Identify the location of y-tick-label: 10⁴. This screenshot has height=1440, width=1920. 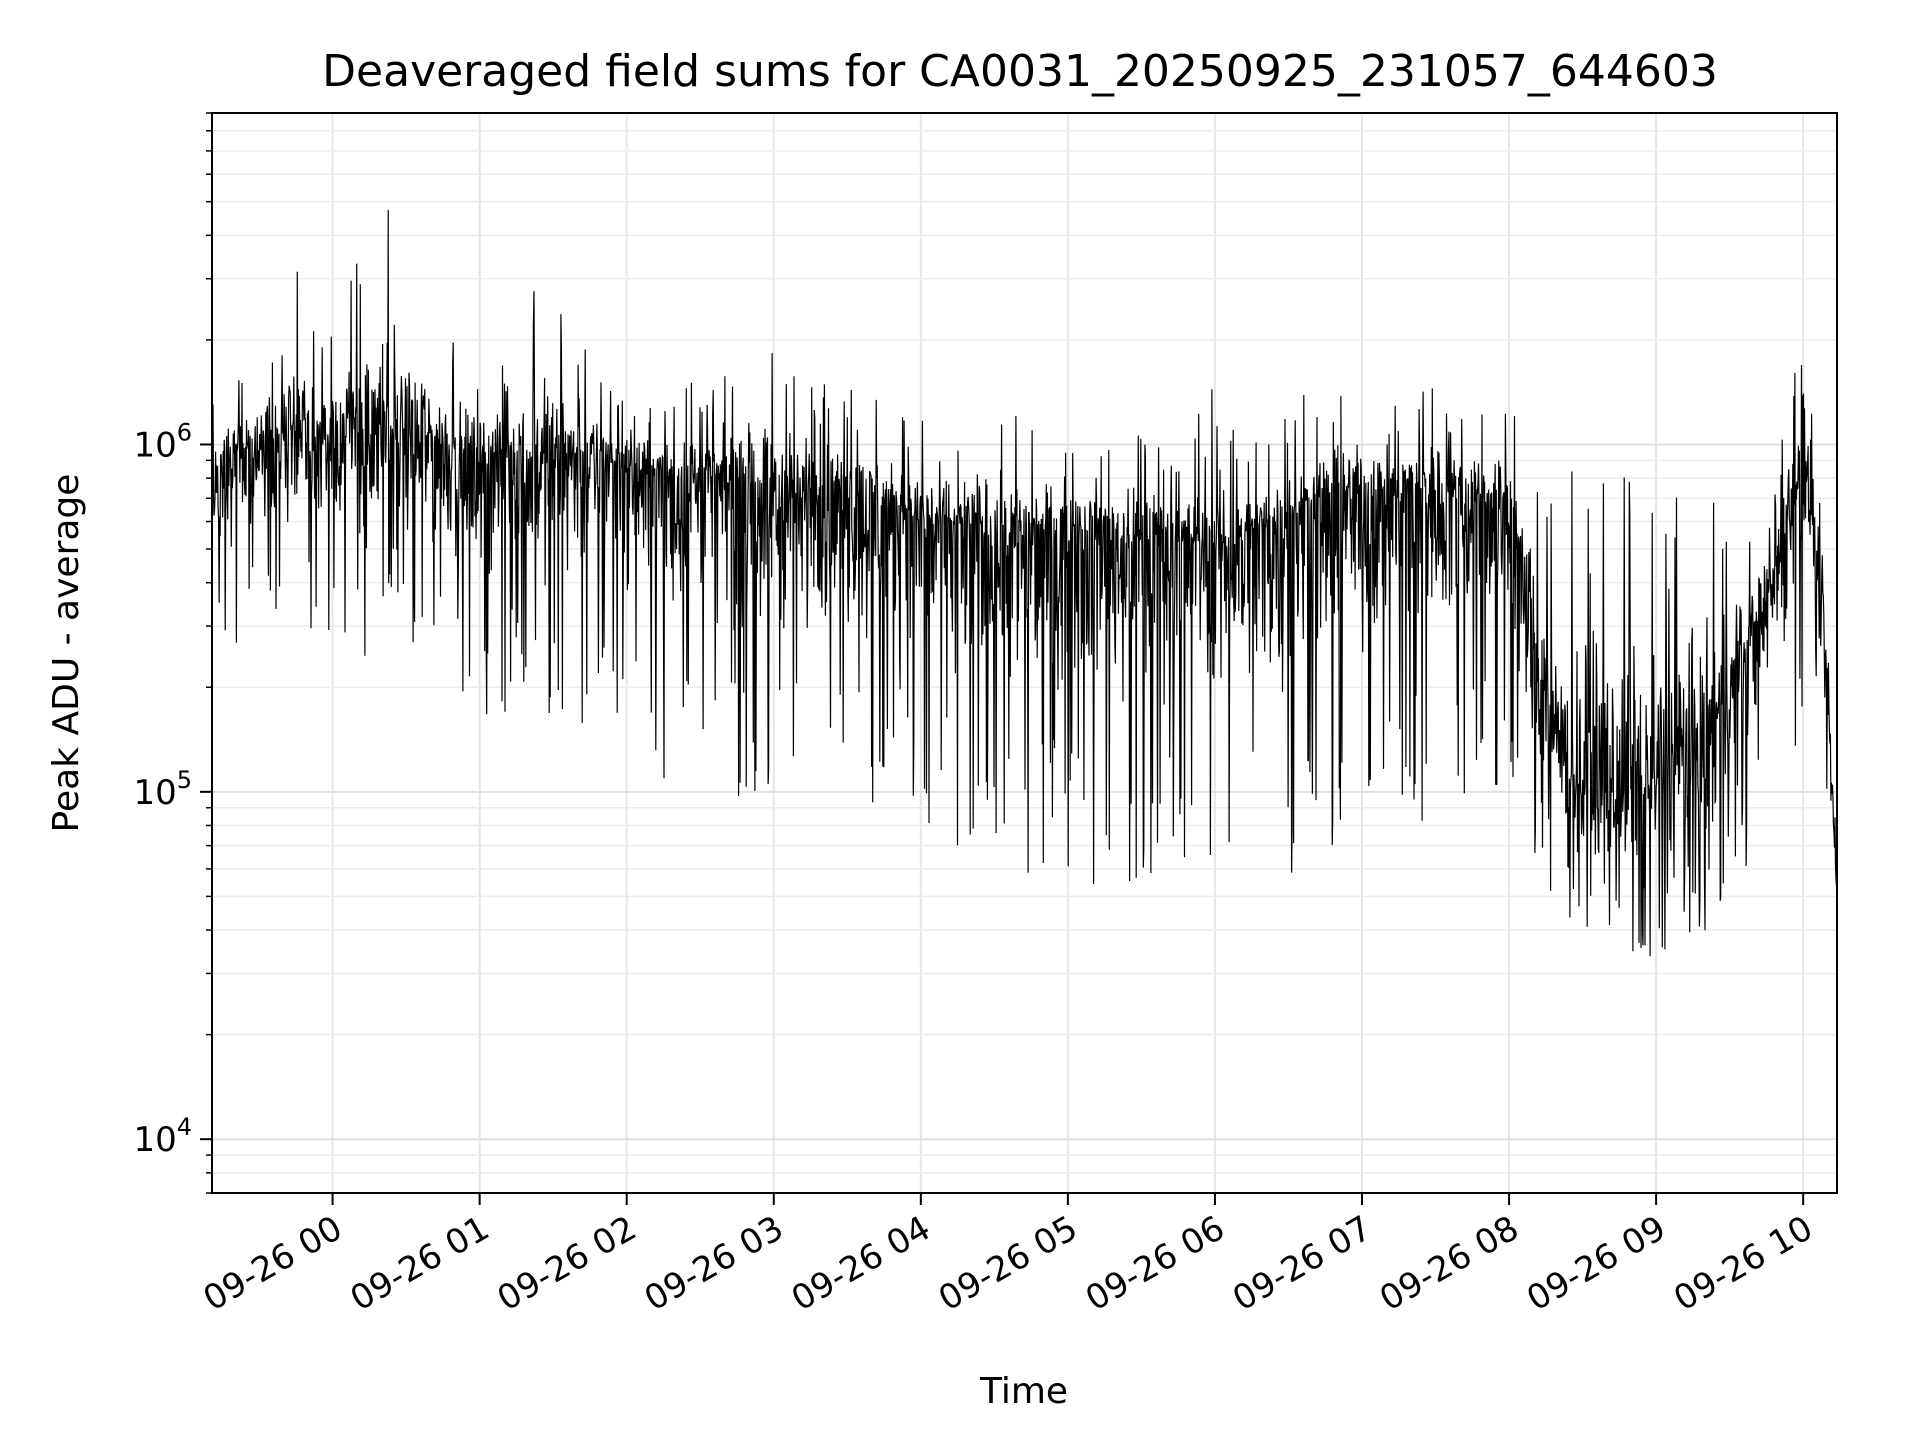
(162, 1136).